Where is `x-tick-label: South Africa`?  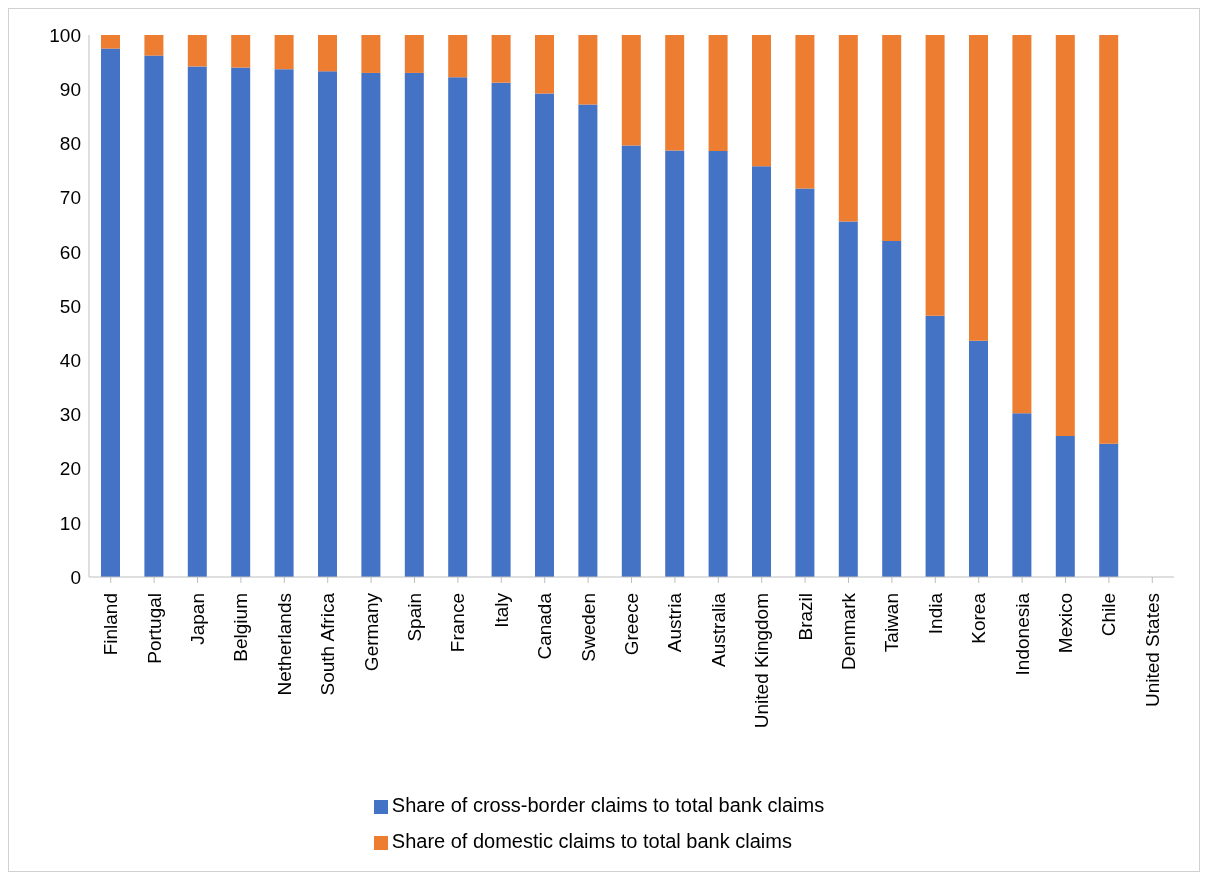 x-tick-label: South Africa is located at coordinates (328, 644).